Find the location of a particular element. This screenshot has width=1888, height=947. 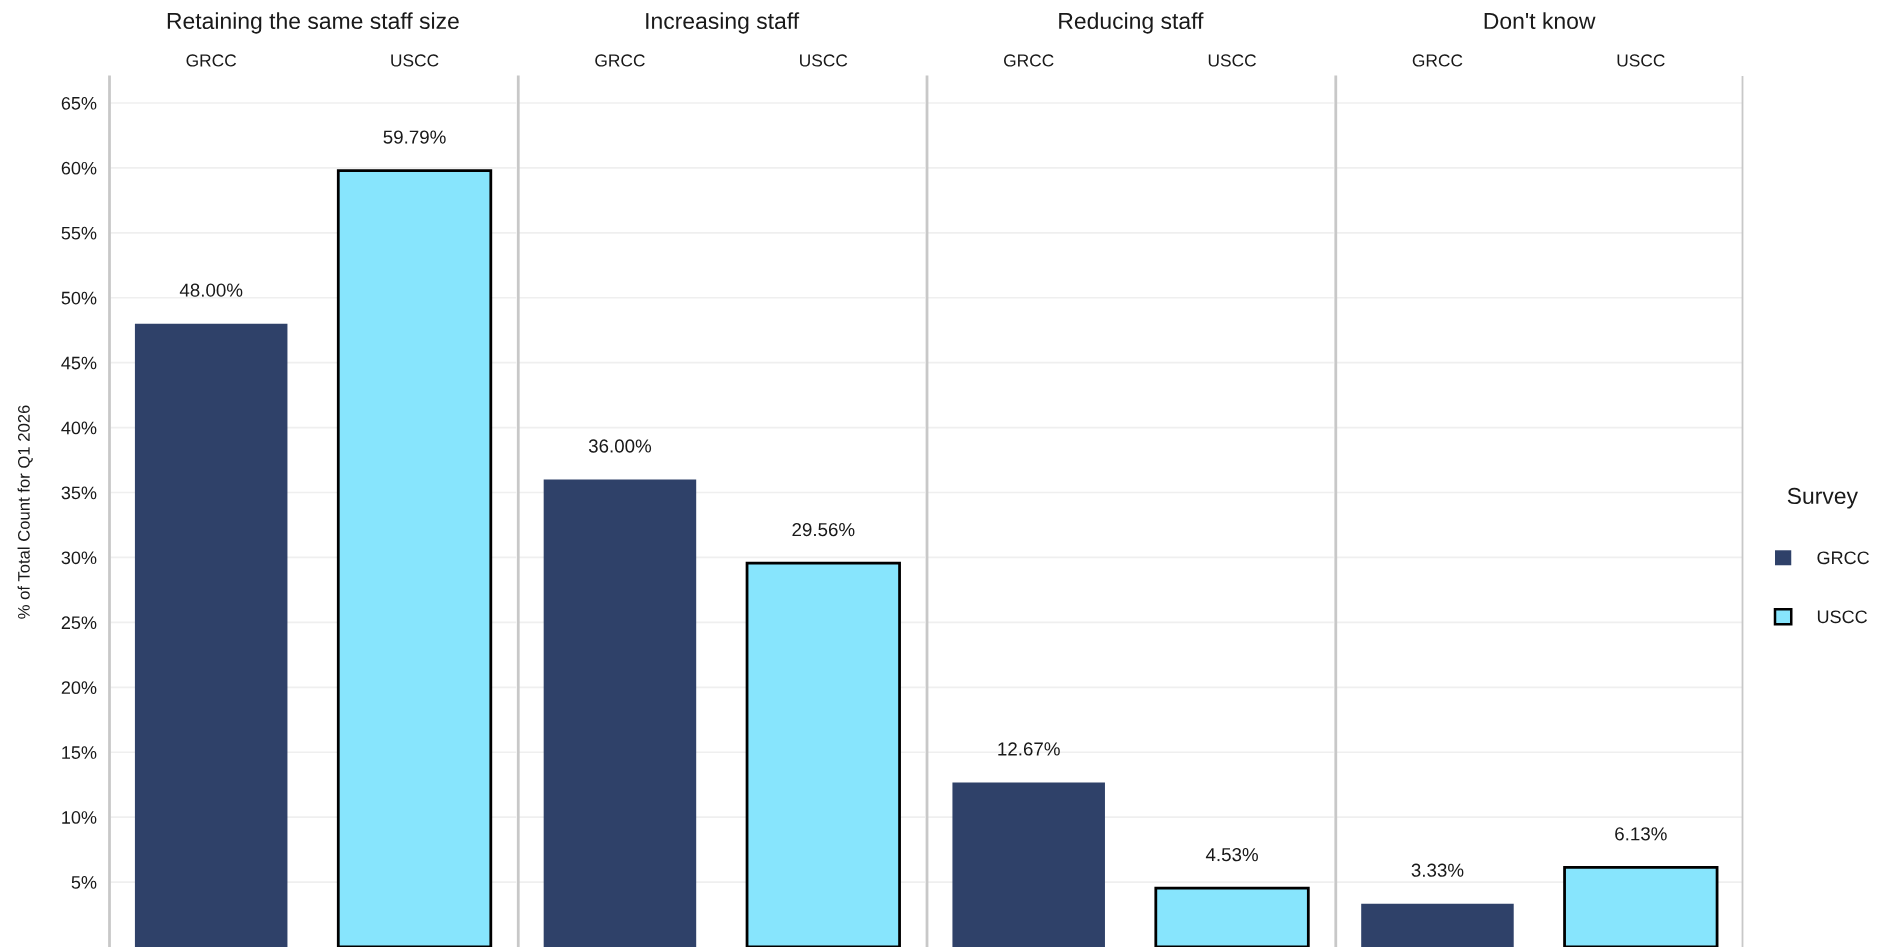

y-axis-title: % of Total Count for Q1 2026 is located at coordinates (25, 512).